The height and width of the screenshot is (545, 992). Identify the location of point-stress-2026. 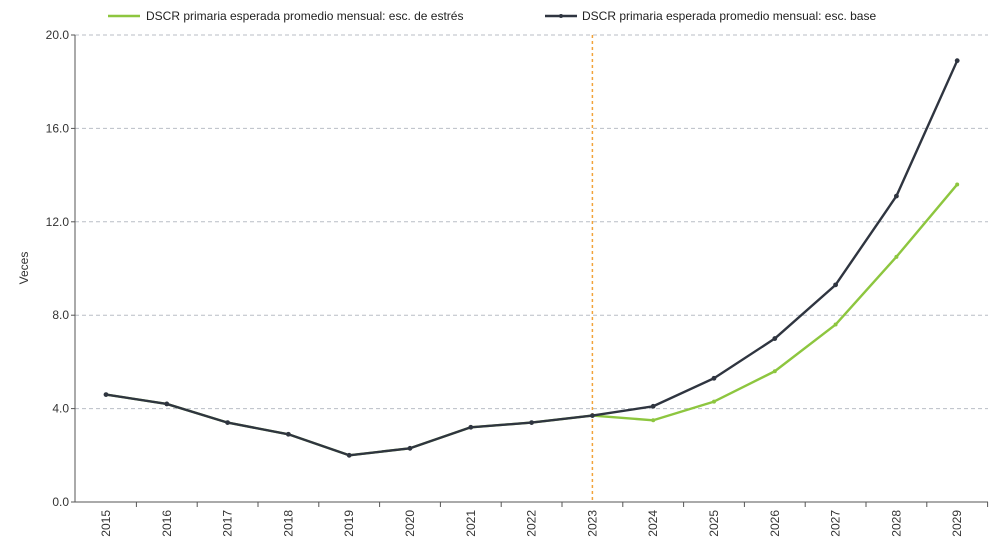
(774, 371).